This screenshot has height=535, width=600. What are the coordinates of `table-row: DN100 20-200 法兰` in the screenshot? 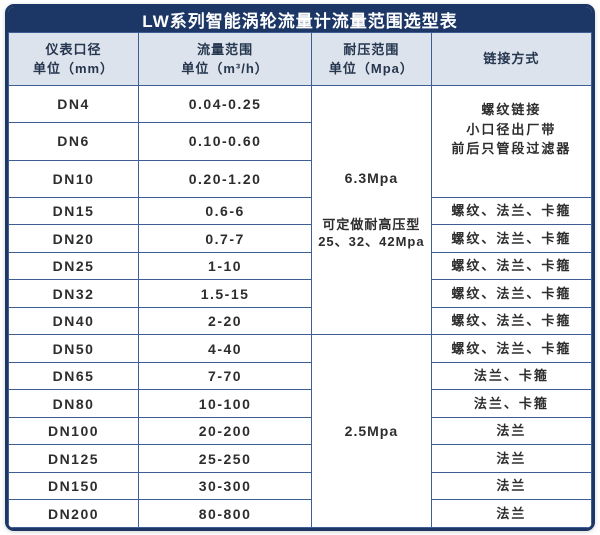 It's located at (300, 431).